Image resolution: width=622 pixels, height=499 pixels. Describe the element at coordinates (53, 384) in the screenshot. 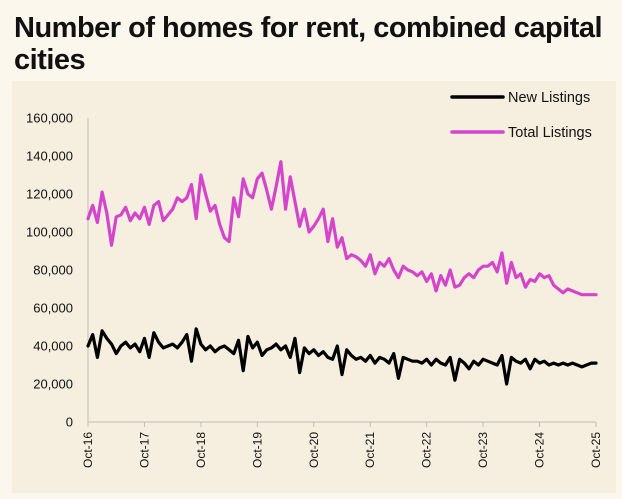

I see `y-tick-label: 20,000` at that location.